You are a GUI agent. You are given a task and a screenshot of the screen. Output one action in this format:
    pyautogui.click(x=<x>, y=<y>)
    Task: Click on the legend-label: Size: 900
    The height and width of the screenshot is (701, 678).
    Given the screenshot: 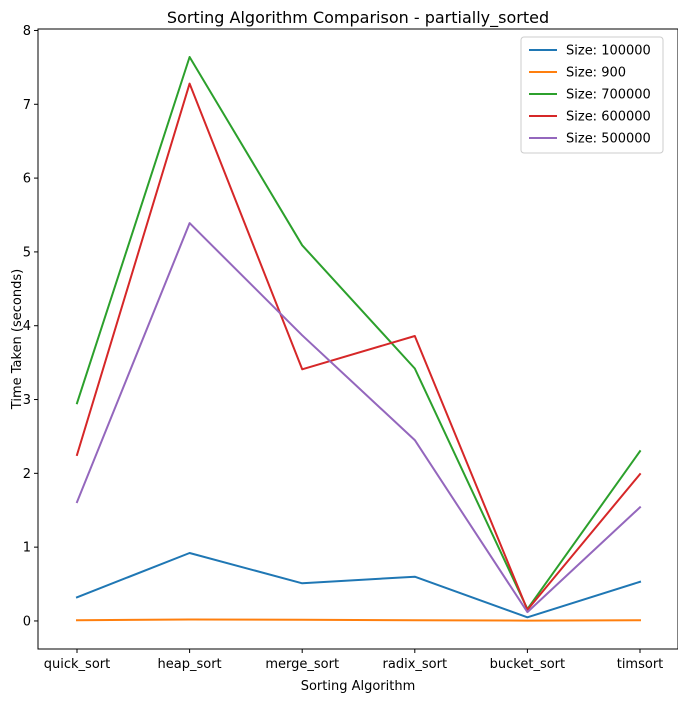 What is the action you would take?
    pyautogui.click(x=596, y=73)
    